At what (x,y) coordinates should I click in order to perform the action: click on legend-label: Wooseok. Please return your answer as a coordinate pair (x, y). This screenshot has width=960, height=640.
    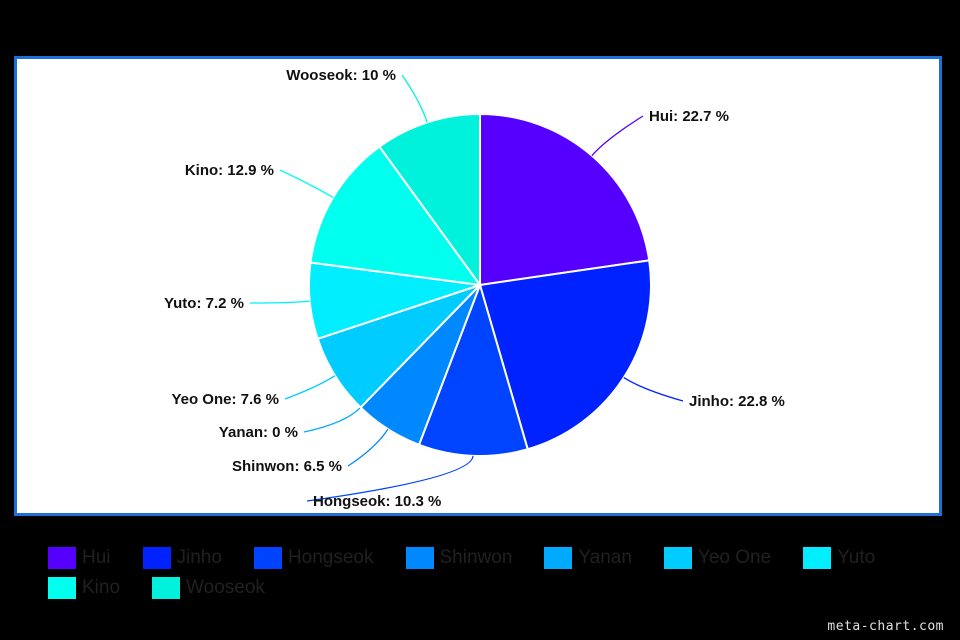
    Looking at the image, I should click on (225, 587).